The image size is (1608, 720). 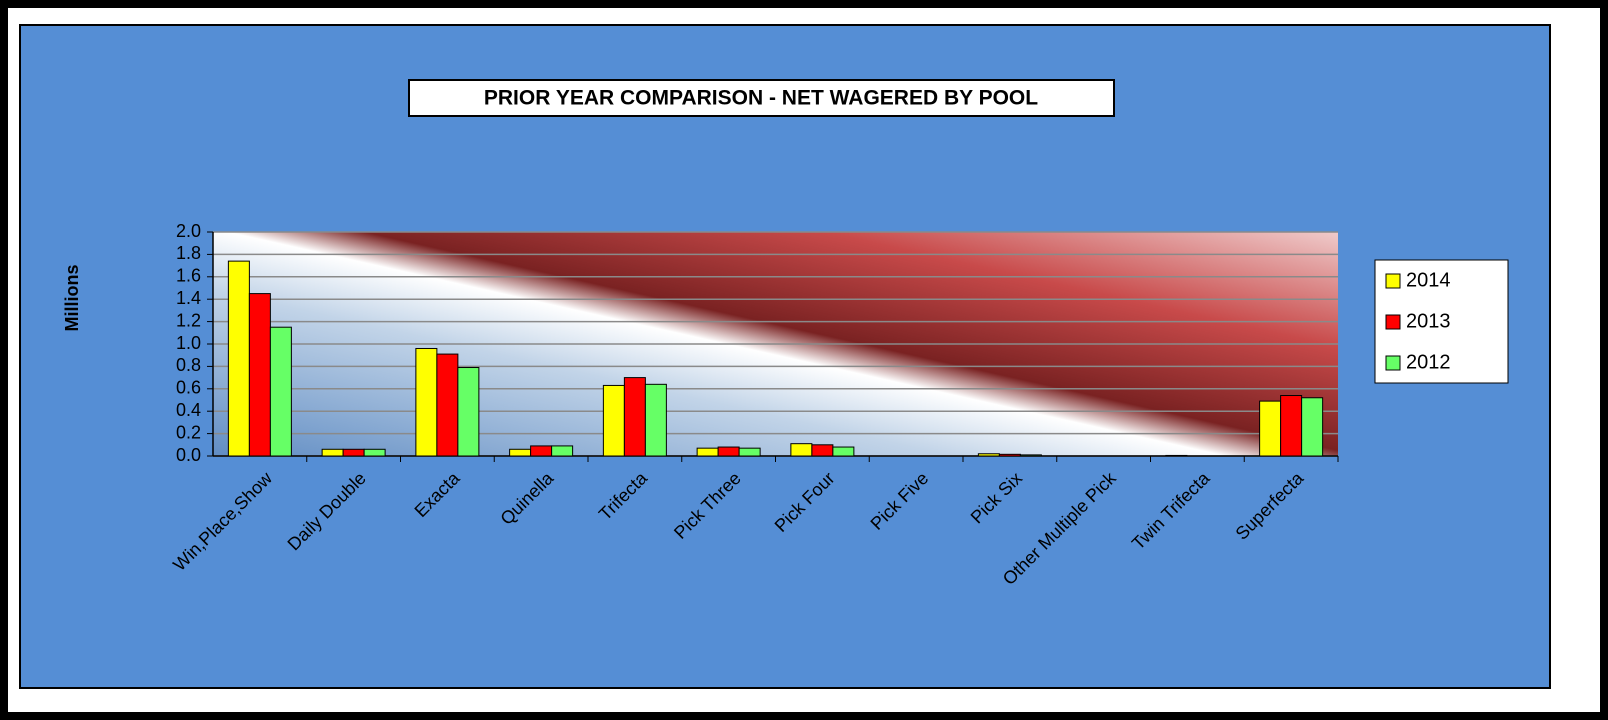 I want to click on legend-label: 2013, so click(x=1428, y=321).